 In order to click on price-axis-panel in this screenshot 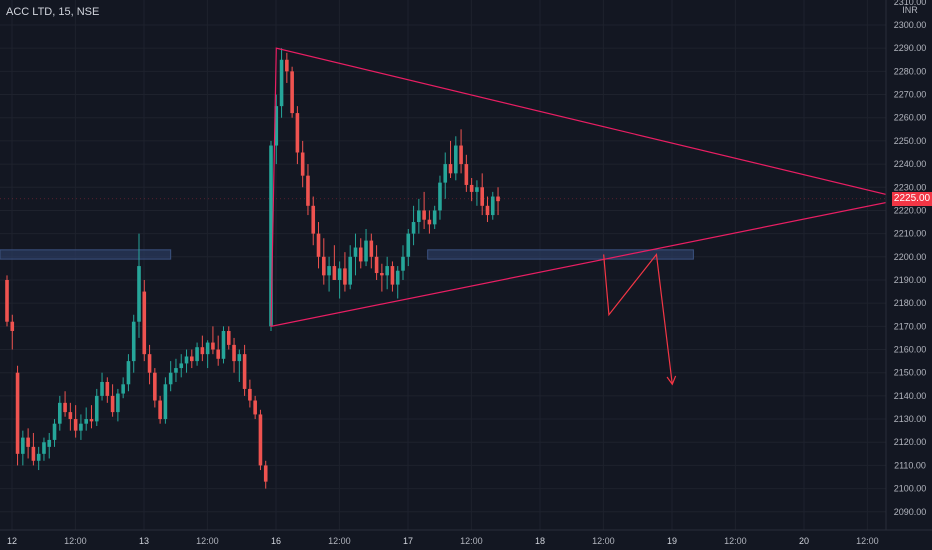, I will do `click(909, 275)`.